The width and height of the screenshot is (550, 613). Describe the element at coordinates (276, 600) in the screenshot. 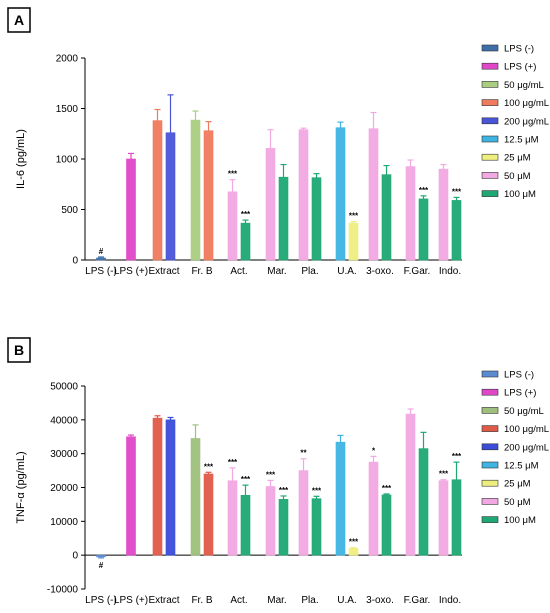

I see `x-tick-label-mar: Mar.` at that location.